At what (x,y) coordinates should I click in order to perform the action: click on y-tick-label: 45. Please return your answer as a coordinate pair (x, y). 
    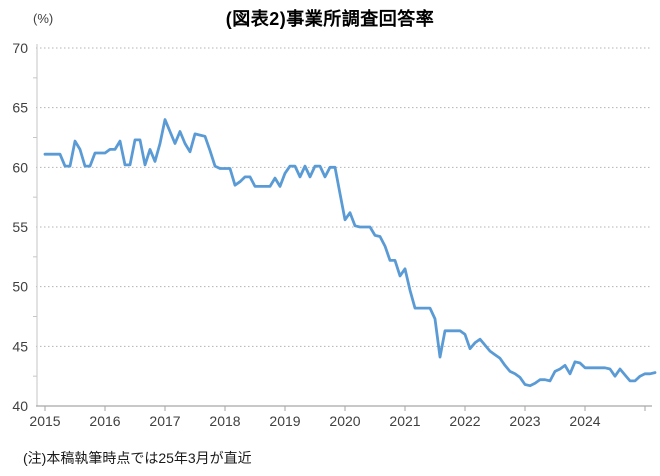
    Looking at the image, I should click on (20, 346).